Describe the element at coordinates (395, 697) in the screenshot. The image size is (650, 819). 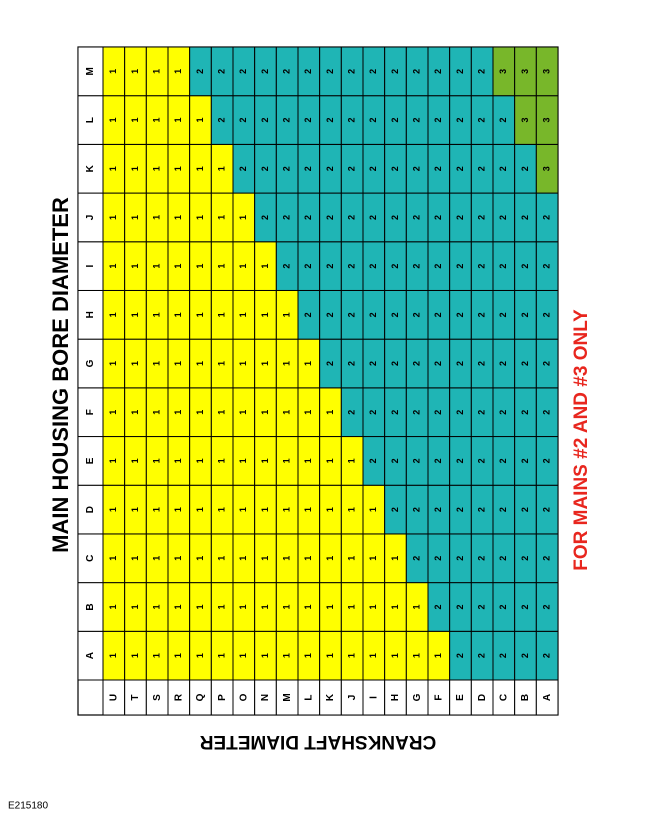
I see `row-header: H` at that location.